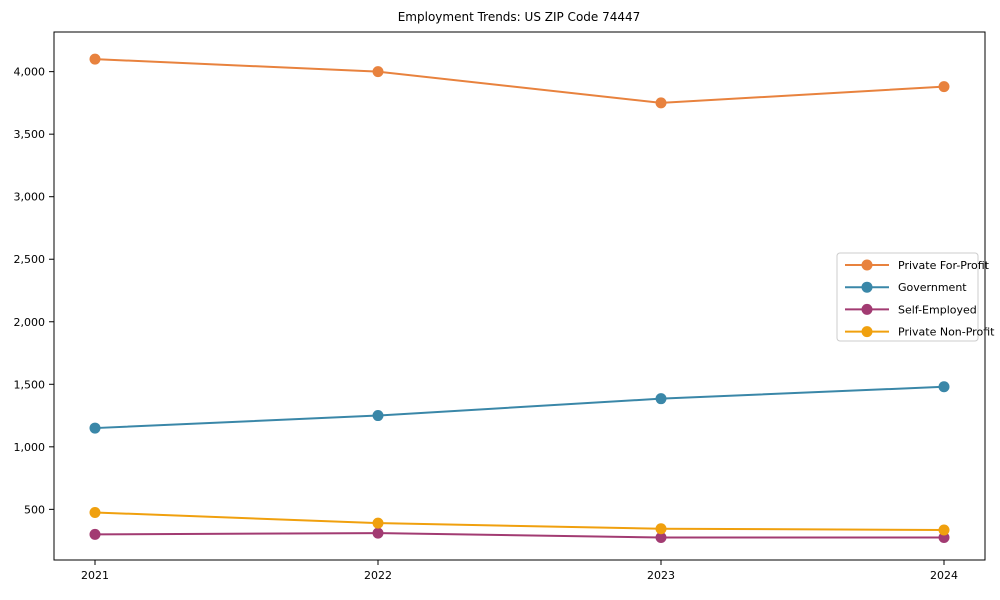  What do you see at coordinates (867, 332) in the screenshot?
I see `legend-marker-private-non-profit` at bounding box center [867, 332].